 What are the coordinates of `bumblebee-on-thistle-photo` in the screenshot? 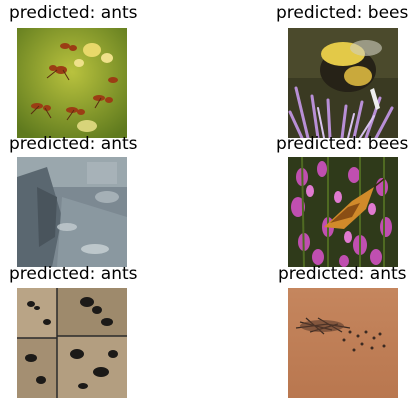 It's located at (343, 83).